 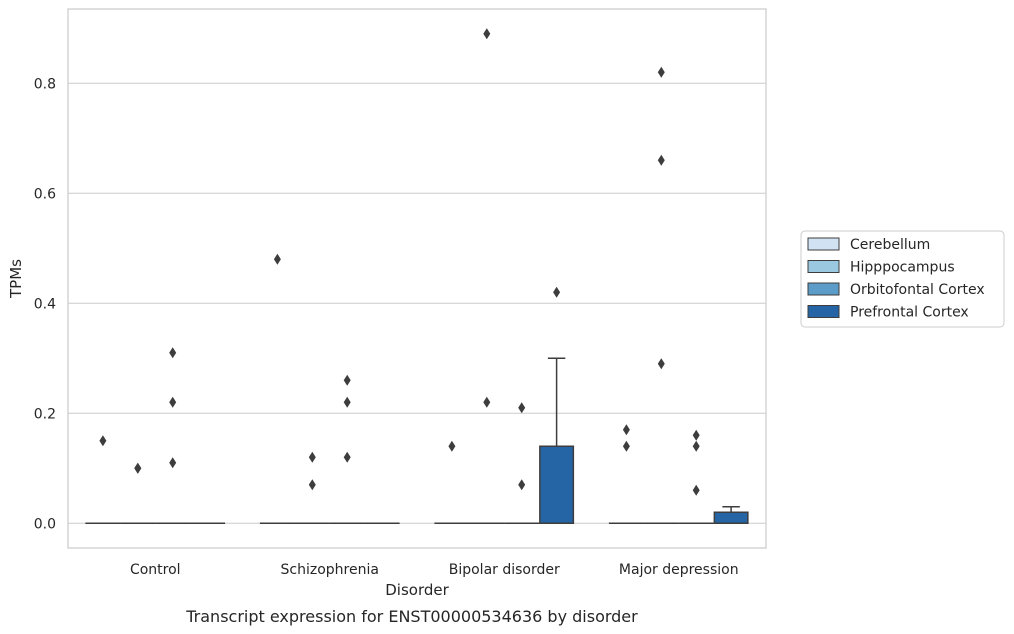 I want to click on legend-frame, so click(x=902, y=279).